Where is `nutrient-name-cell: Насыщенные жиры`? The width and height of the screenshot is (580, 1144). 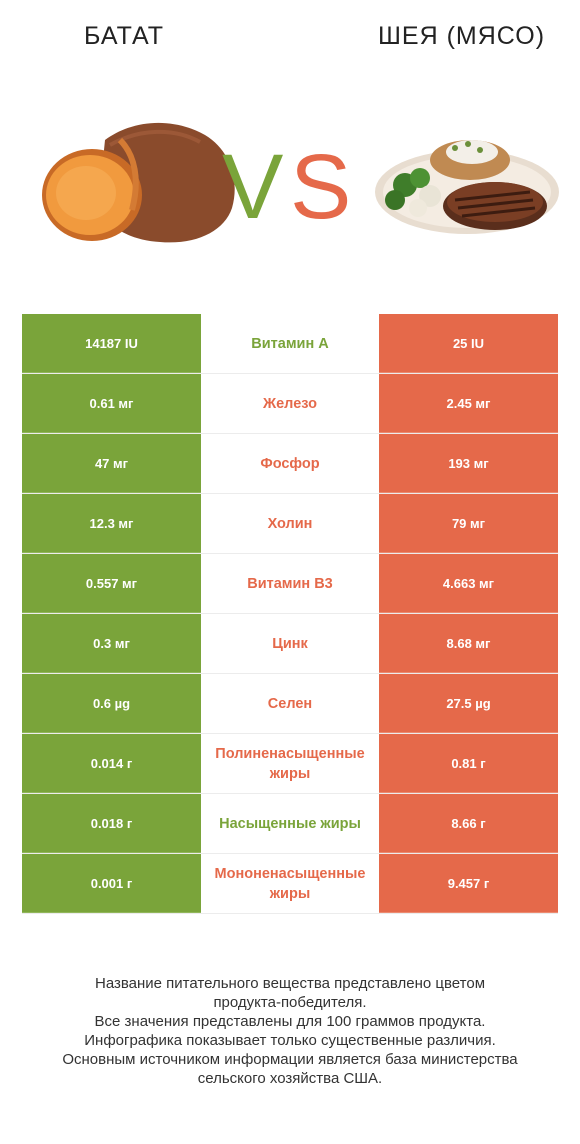
nutrient-name-cell: Насыщенные жиры is located at coordinates (290, 823).